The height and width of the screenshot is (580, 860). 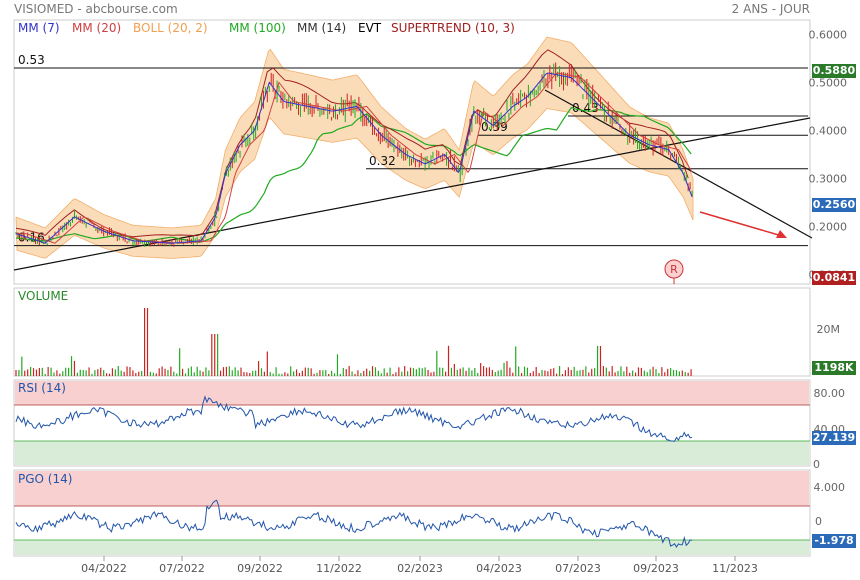 What do you see at coordinates (354, 523) in the screenshot?
I see `pgo-line` at bounding box center [354, 523].